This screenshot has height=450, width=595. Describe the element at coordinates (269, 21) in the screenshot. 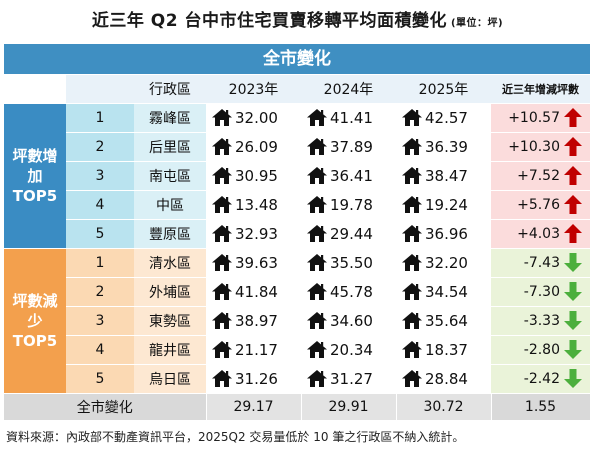

I see `title-text: 近三年 Q2 台中市住宅買賣移轉平均面積變化` at that location.